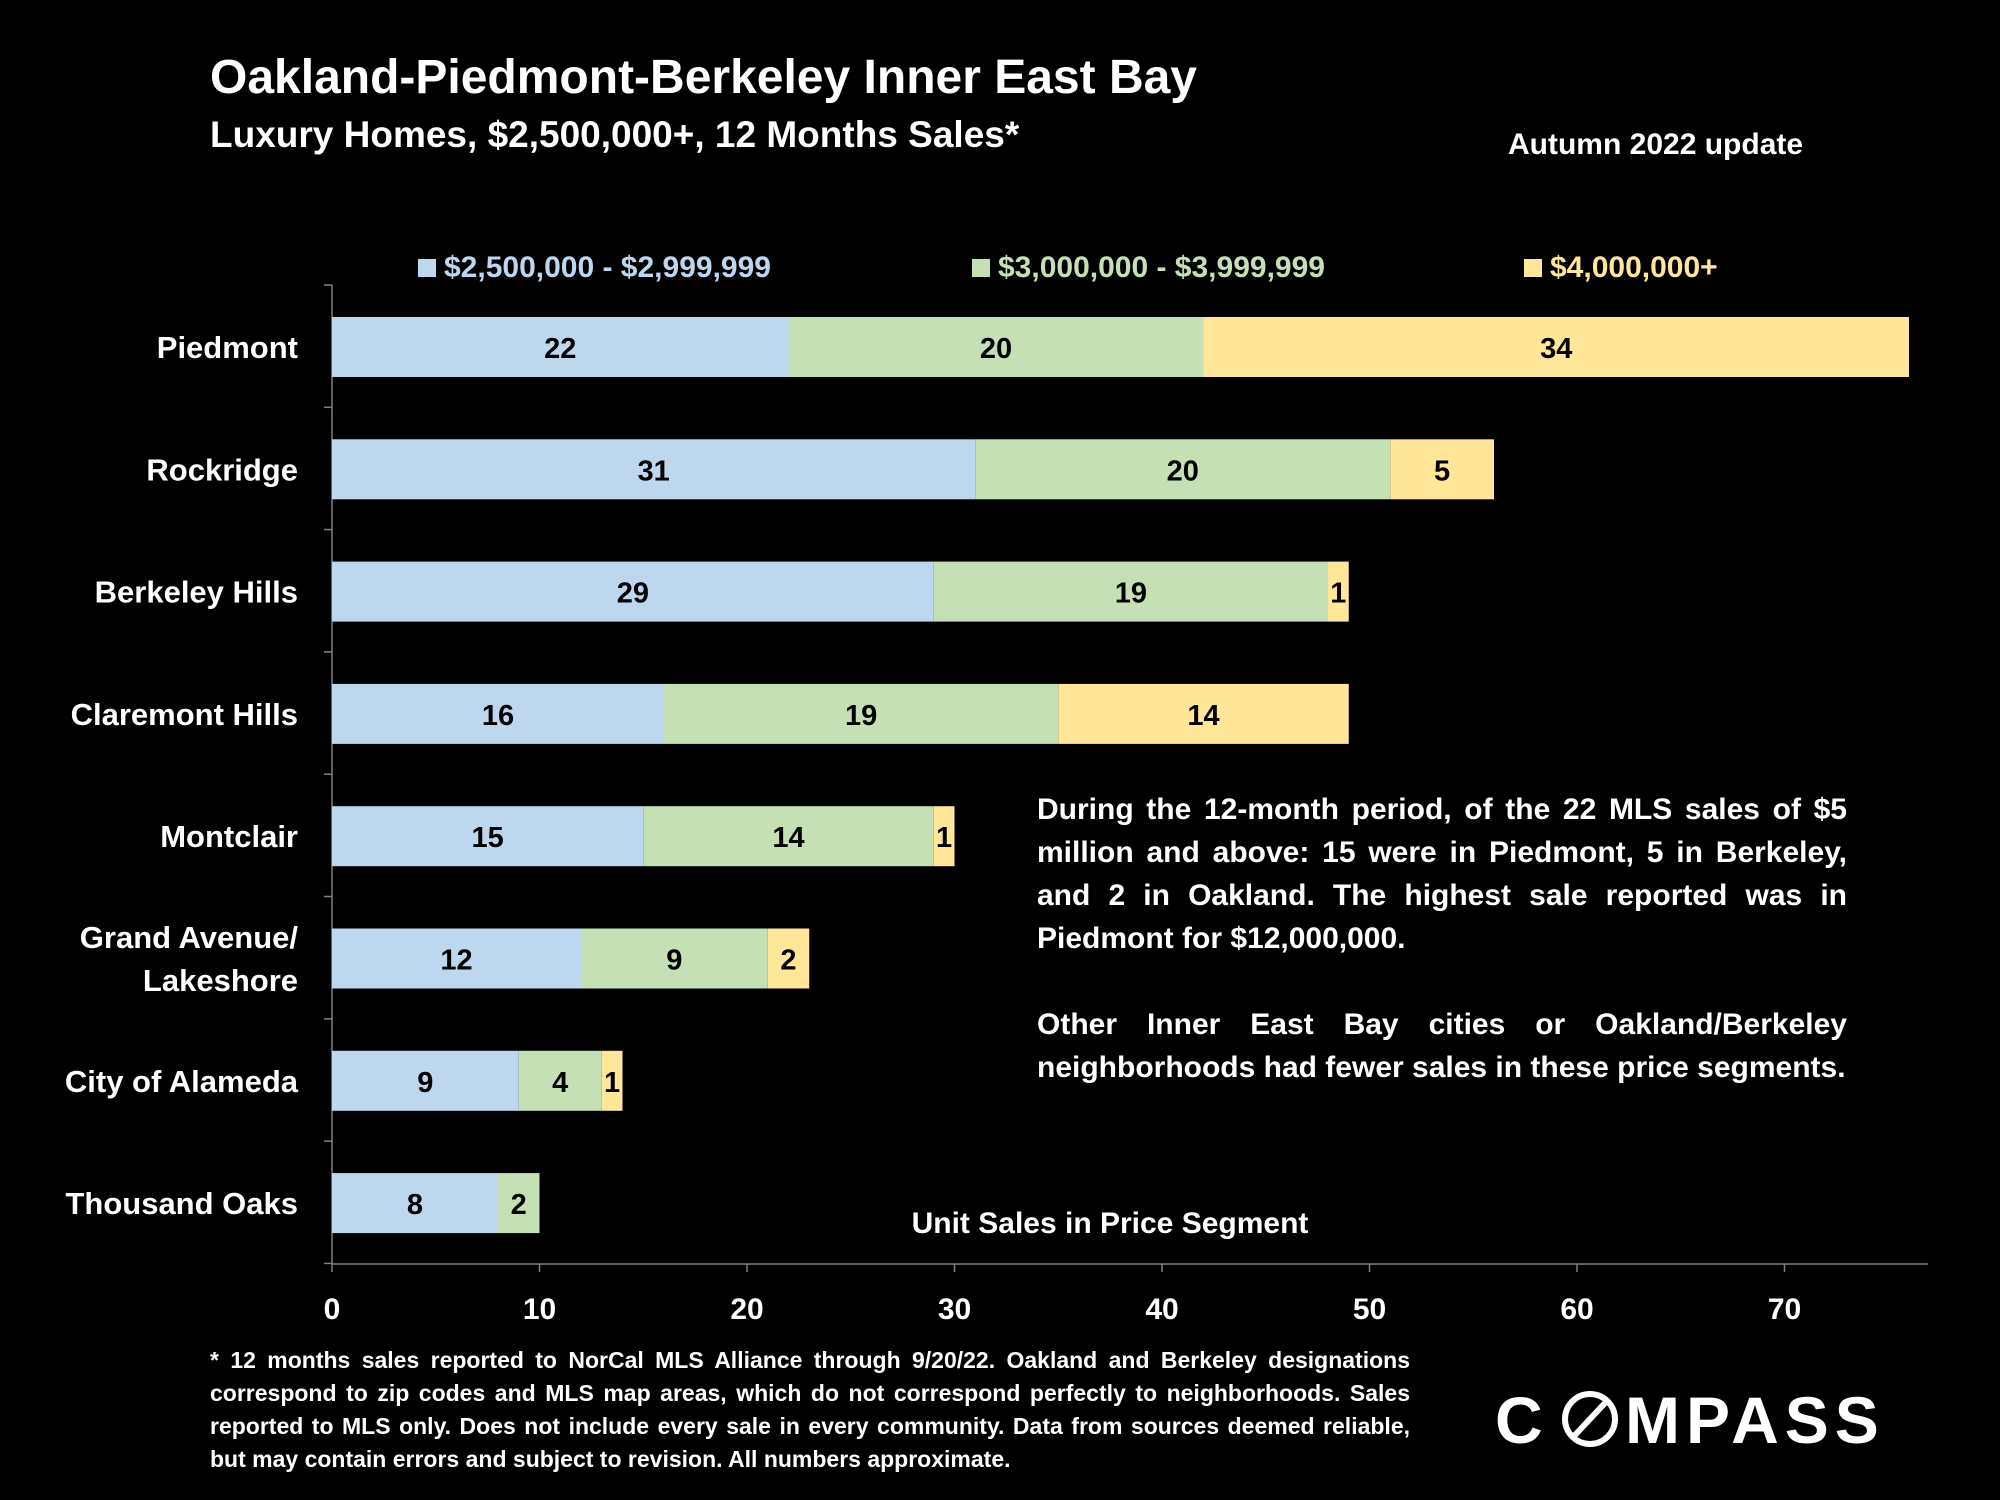  I want to click on category-label: Rockridge, so click(222, 469).